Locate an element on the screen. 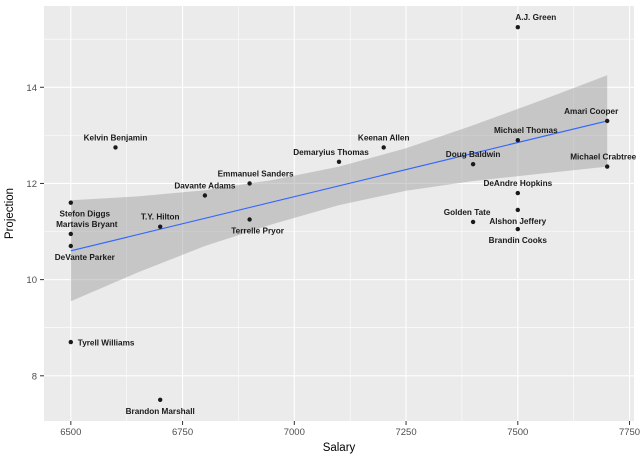  y-tick-label: 12 is located at coordinates (31, 184).